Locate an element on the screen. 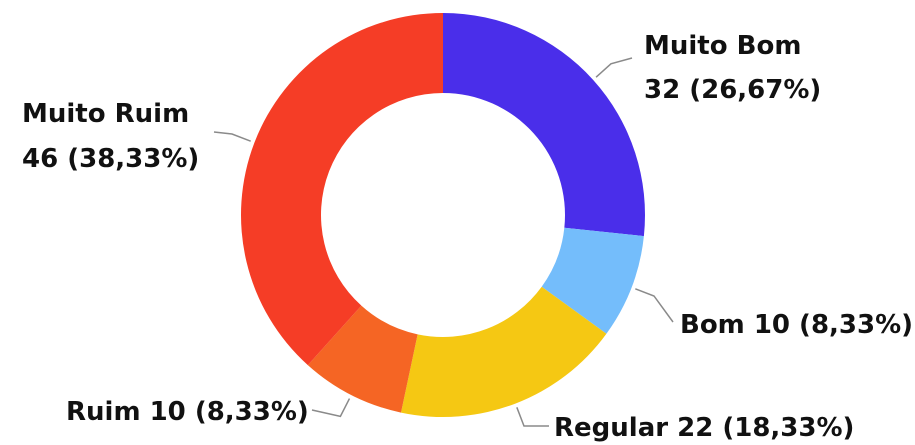  label-regular: Regular 22 (18,33%) is located at coordinates (704, 428).